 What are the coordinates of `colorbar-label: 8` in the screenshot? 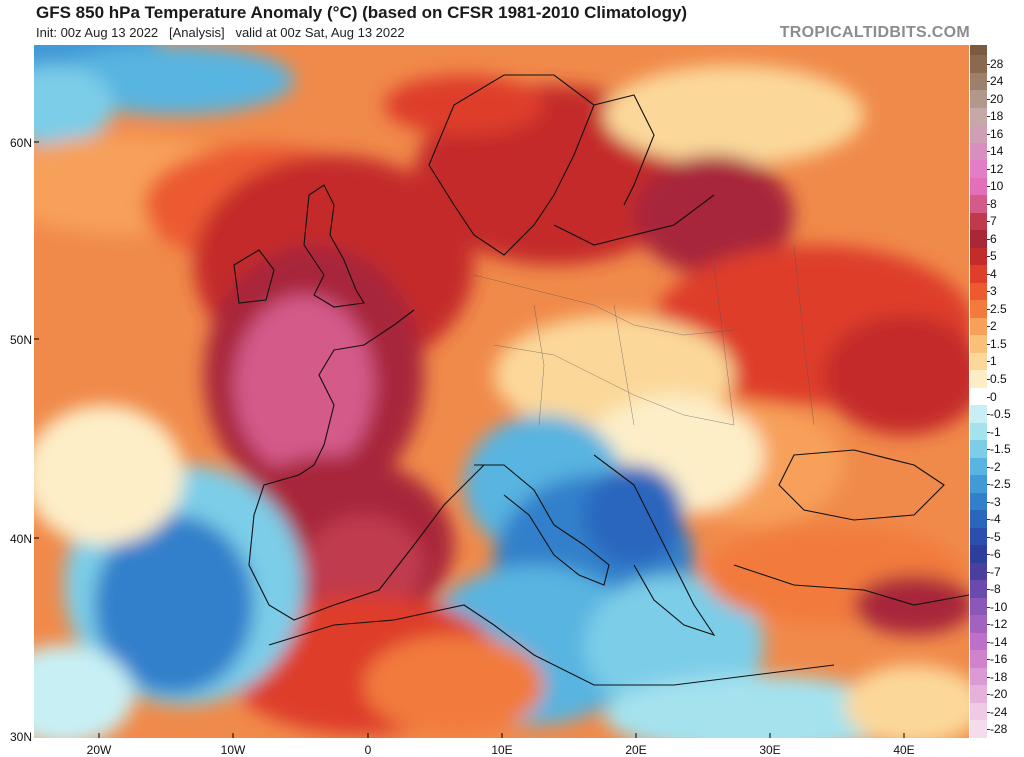 It's located at (993, 203).